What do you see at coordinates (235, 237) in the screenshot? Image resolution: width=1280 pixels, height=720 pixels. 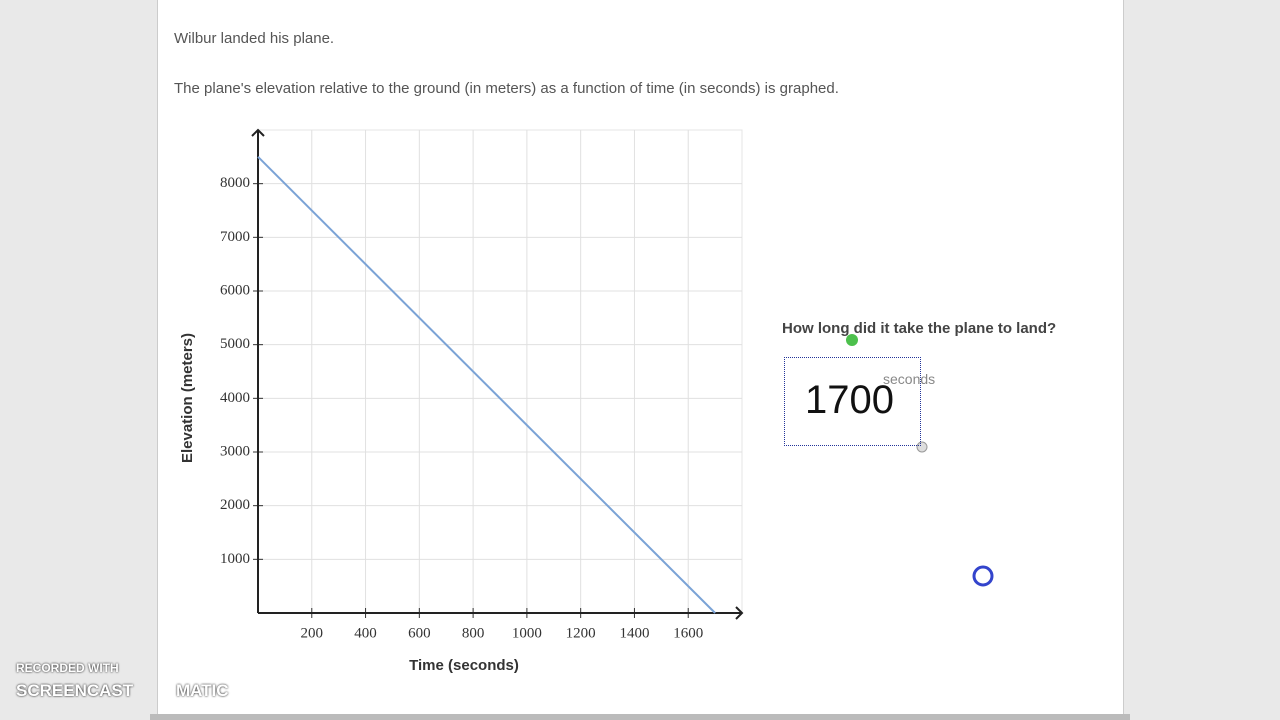 I see `y-tick-label: 7000` at bounding box center [235, 237].